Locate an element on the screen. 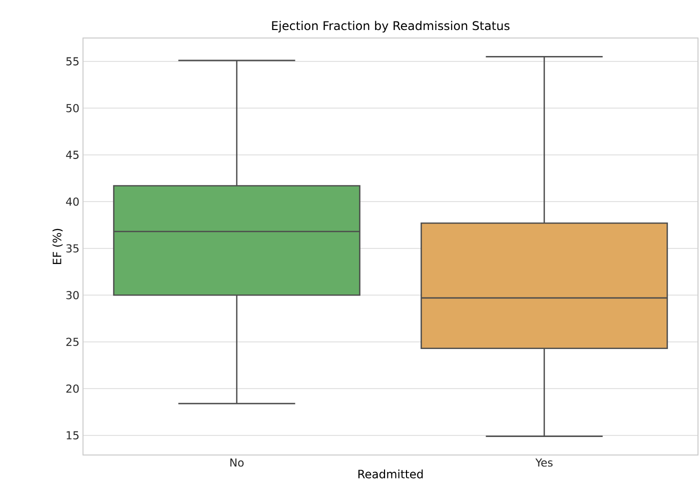  x-tick-label: No is located at coordinates (237, 462).